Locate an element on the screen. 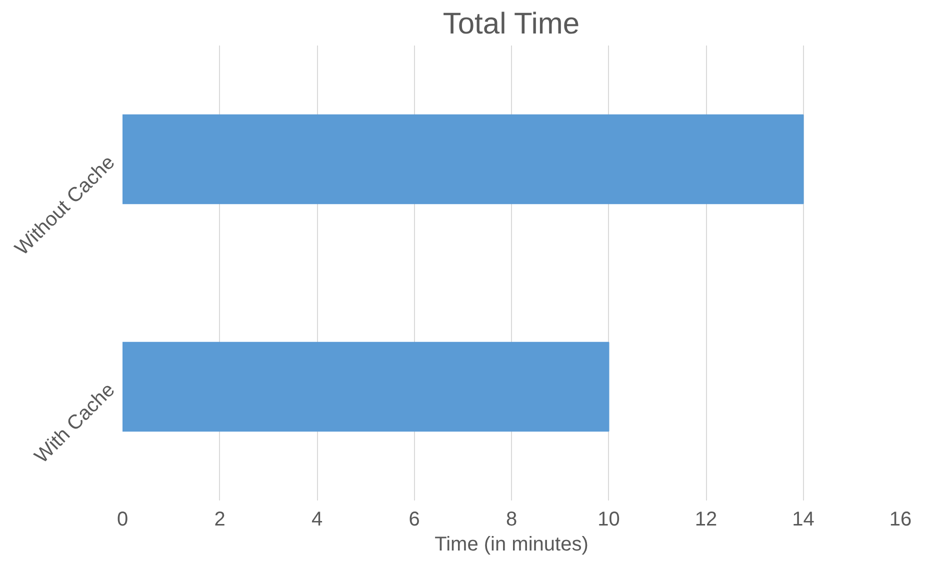  x-tick-label: 0 is located at coordinates (122, 519).